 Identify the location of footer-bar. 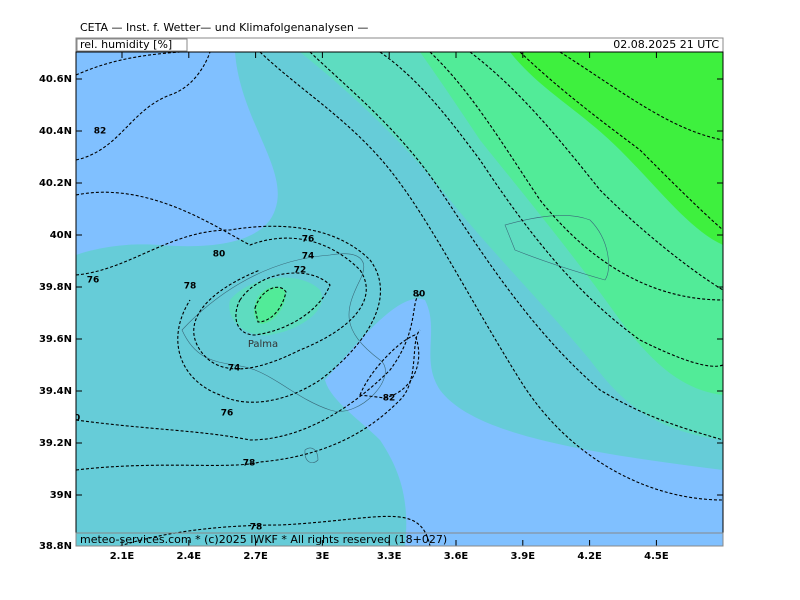
(399, 539).